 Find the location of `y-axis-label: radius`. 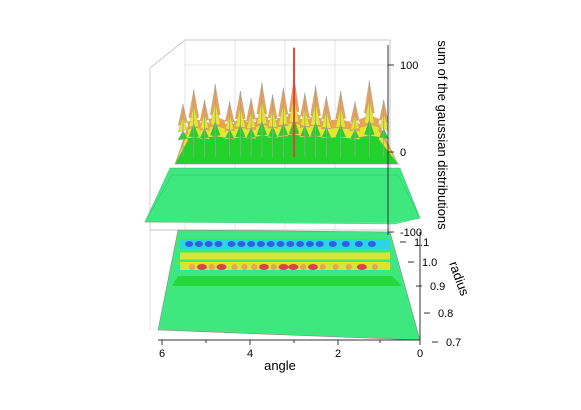

y-axis-label: radius is located at coordinates (459, 278).